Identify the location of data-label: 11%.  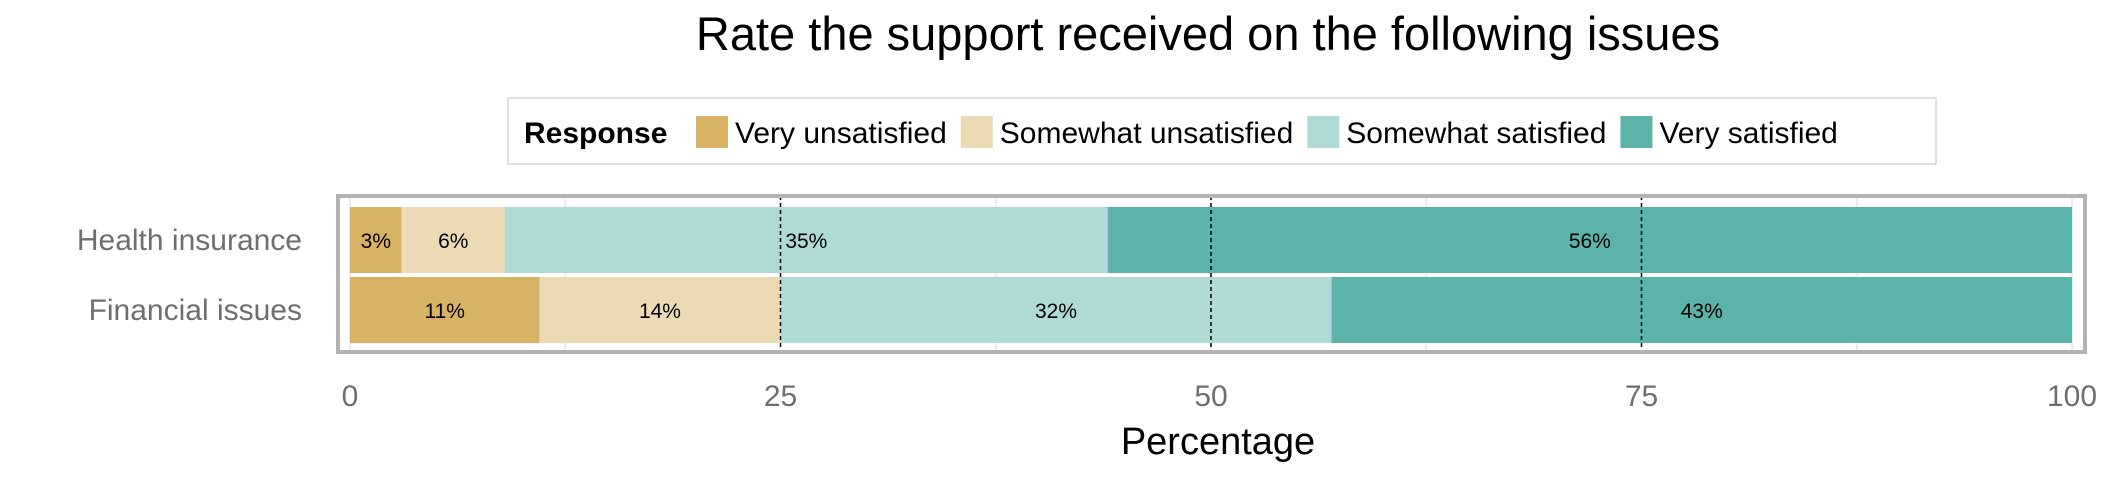
(444, 311).